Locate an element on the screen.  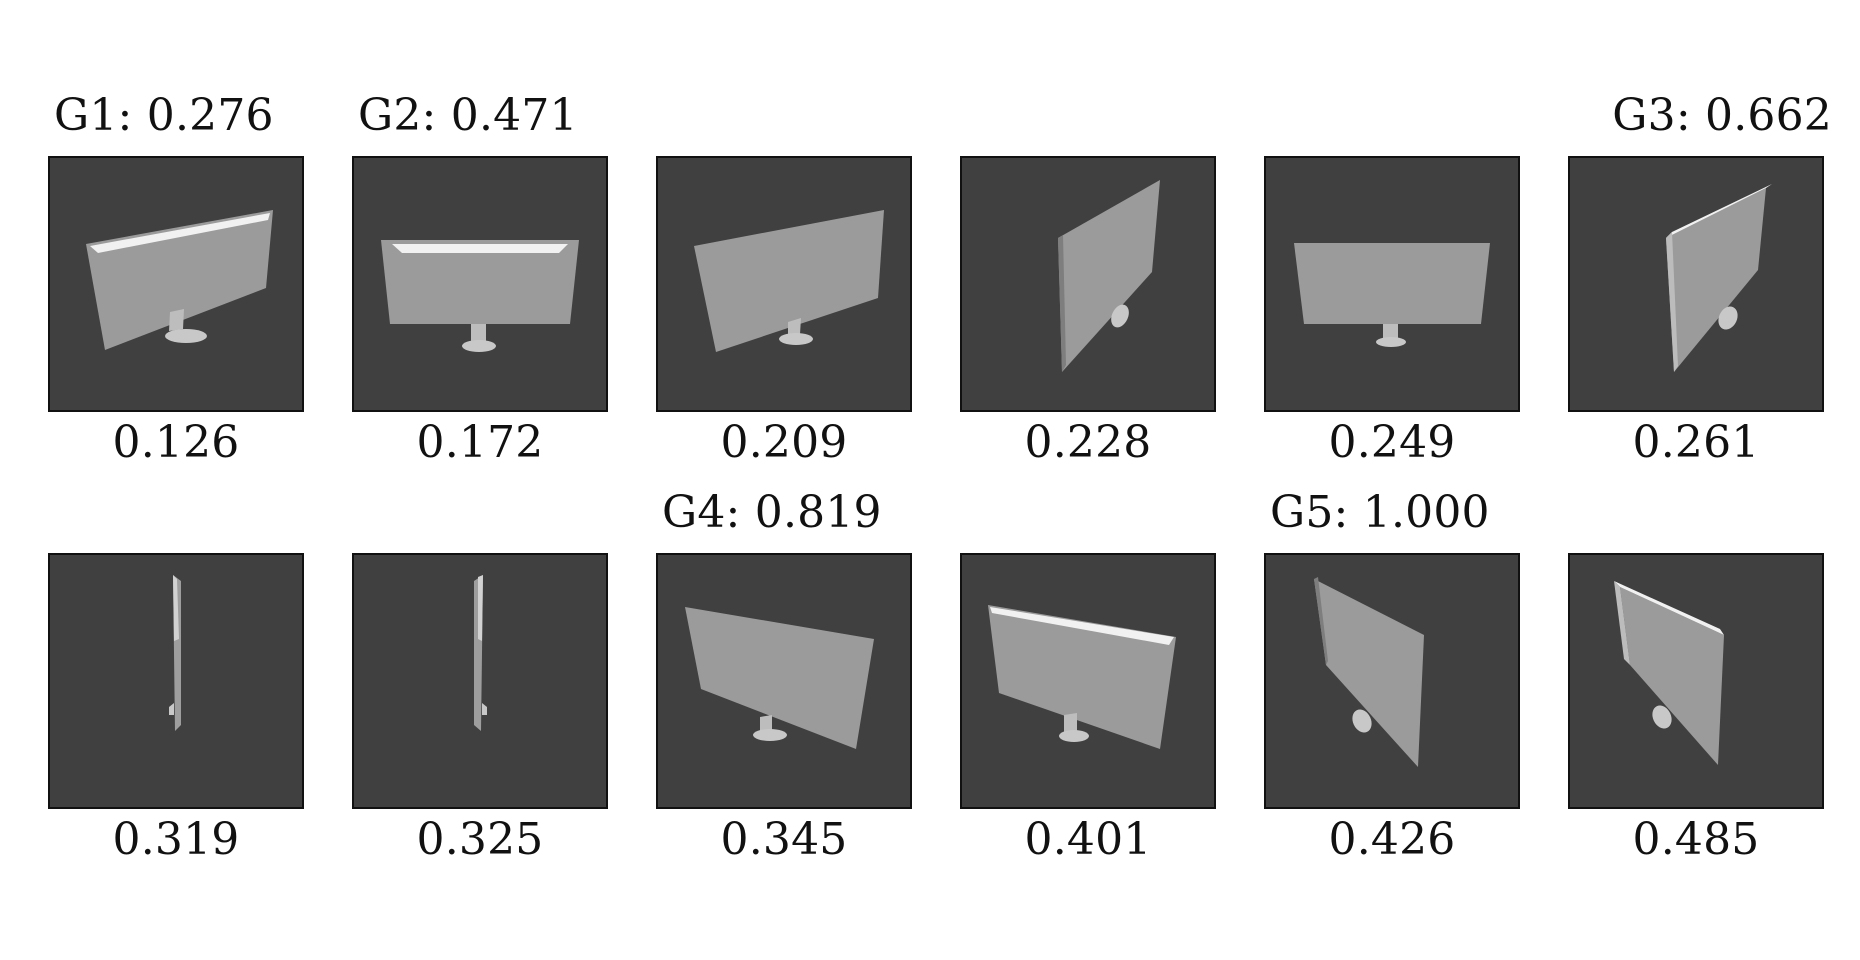
group-label-g3: G3: 0.662 is located at coordinates (1722, 115).